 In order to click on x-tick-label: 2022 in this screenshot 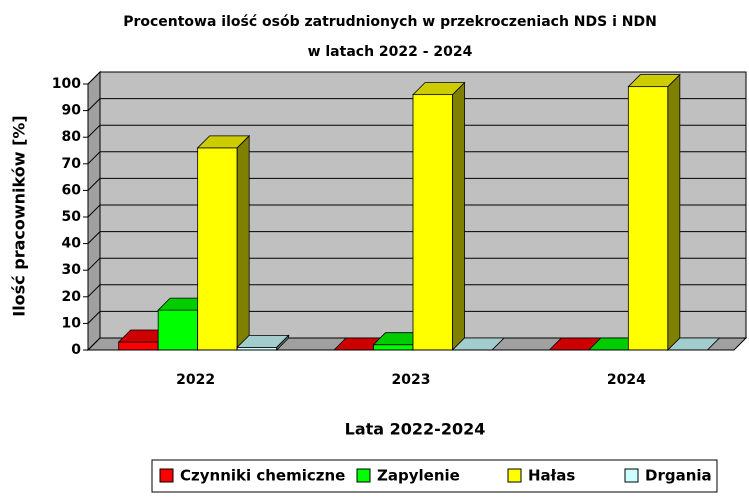, I will do `click(195, 380)`.